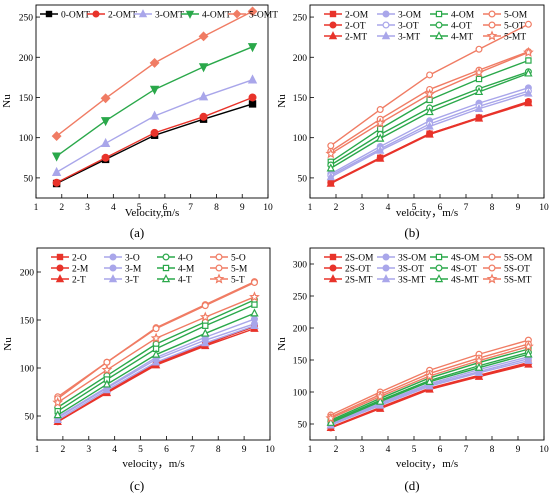  Describe the element at coordinates (8, 344) in the screenshot. I see `y-axis-label: Nu` at that location.